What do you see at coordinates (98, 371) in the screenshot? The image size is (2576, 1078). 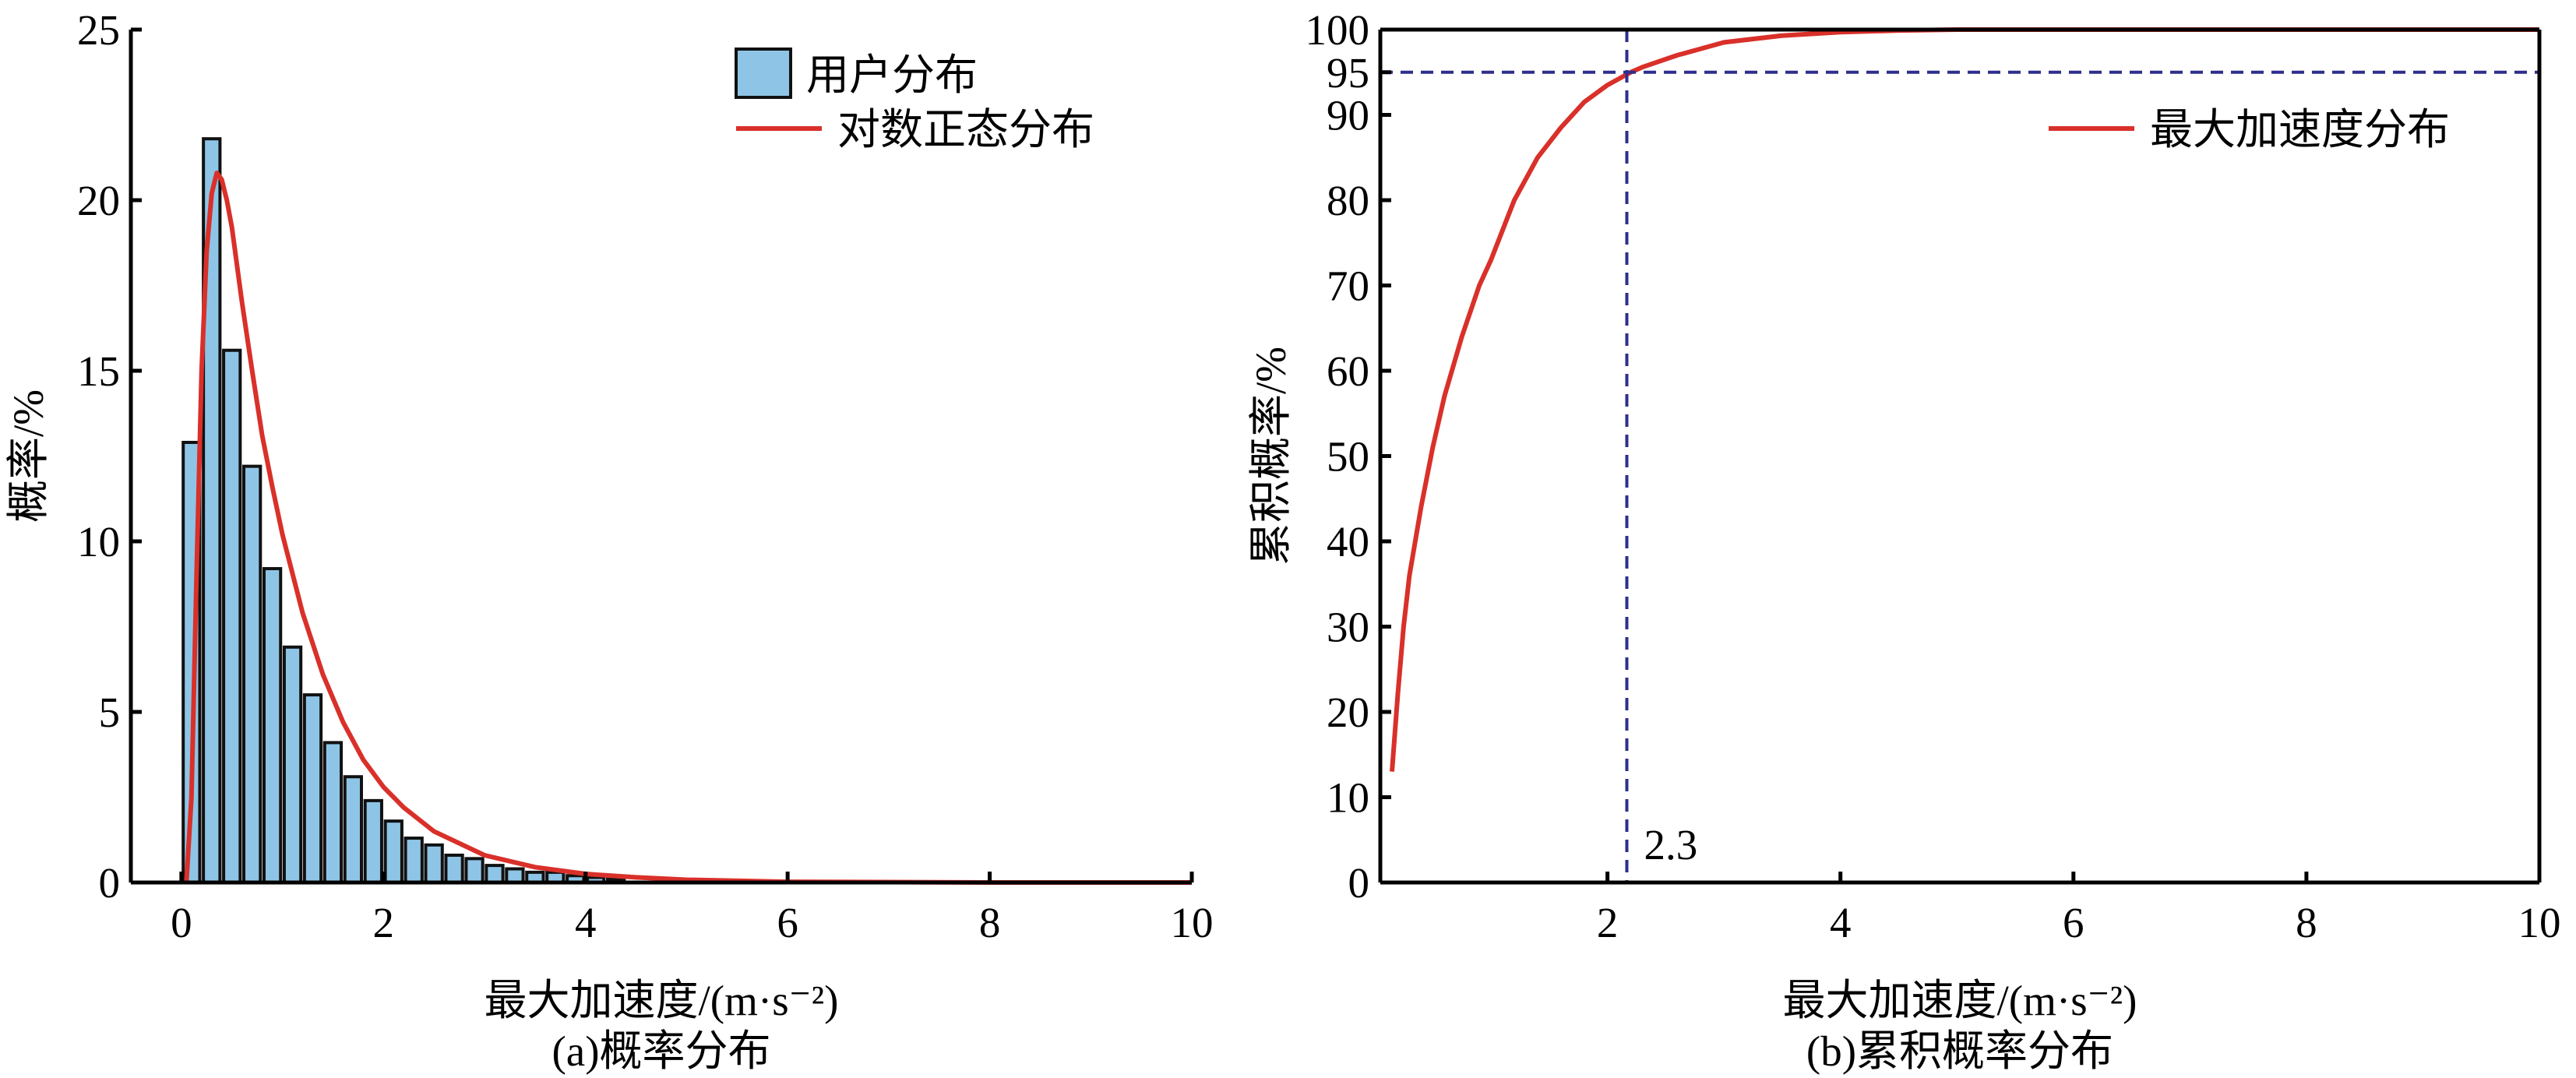 I see `y-tick-label: 15` at bounding box center [98, 371].